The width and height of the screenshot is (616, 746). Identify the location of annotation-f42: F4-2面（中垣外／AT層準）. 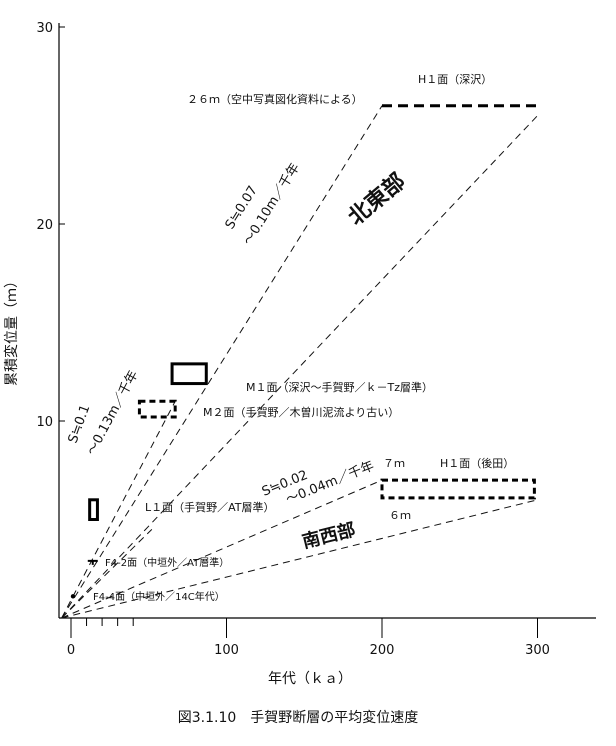
(167, 562).